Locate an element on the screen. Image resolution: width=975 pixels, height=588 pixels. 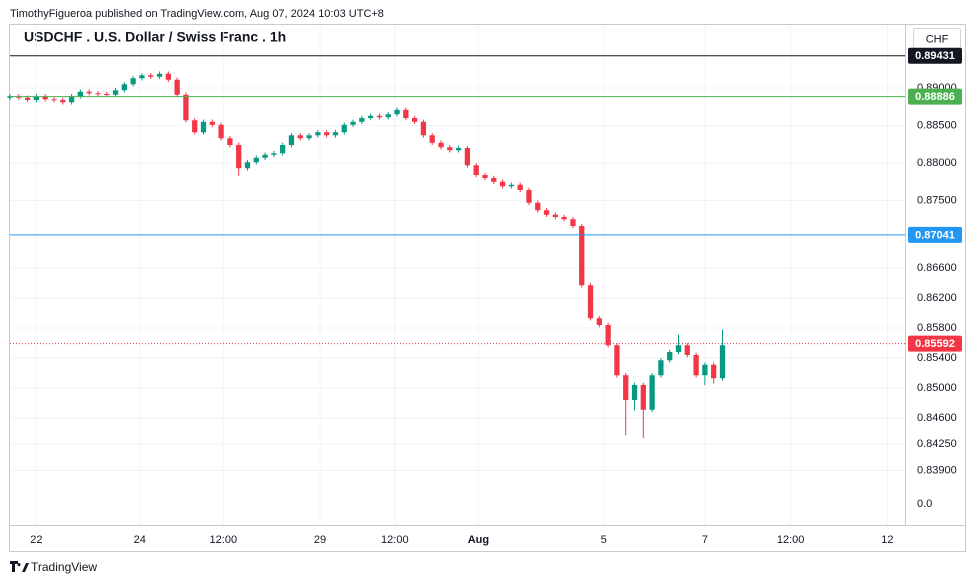
price-level-label: 0.85592 is located at coordinates (935, 344).